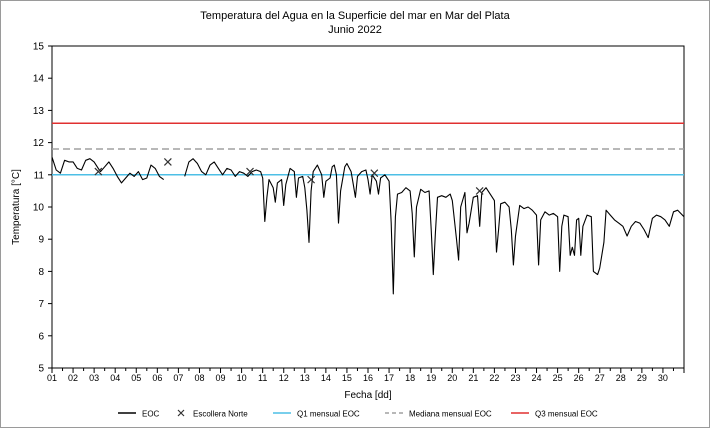  What do you see at coordinates (558, 378) in the screenshot?
I see `x-tick-label: 25` at bounding box center [558, 378].